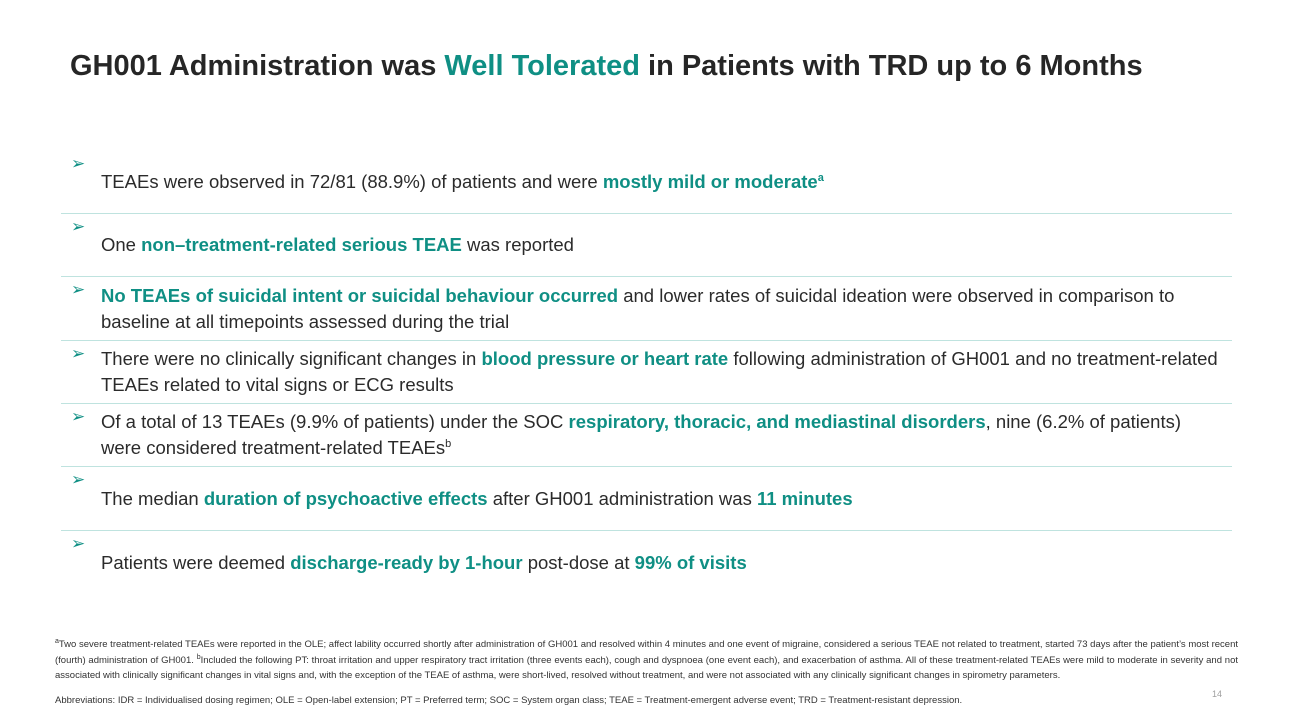 This screenshot has height=728, width=1293. I want to click on page-number: 14, so click(1217, 694).